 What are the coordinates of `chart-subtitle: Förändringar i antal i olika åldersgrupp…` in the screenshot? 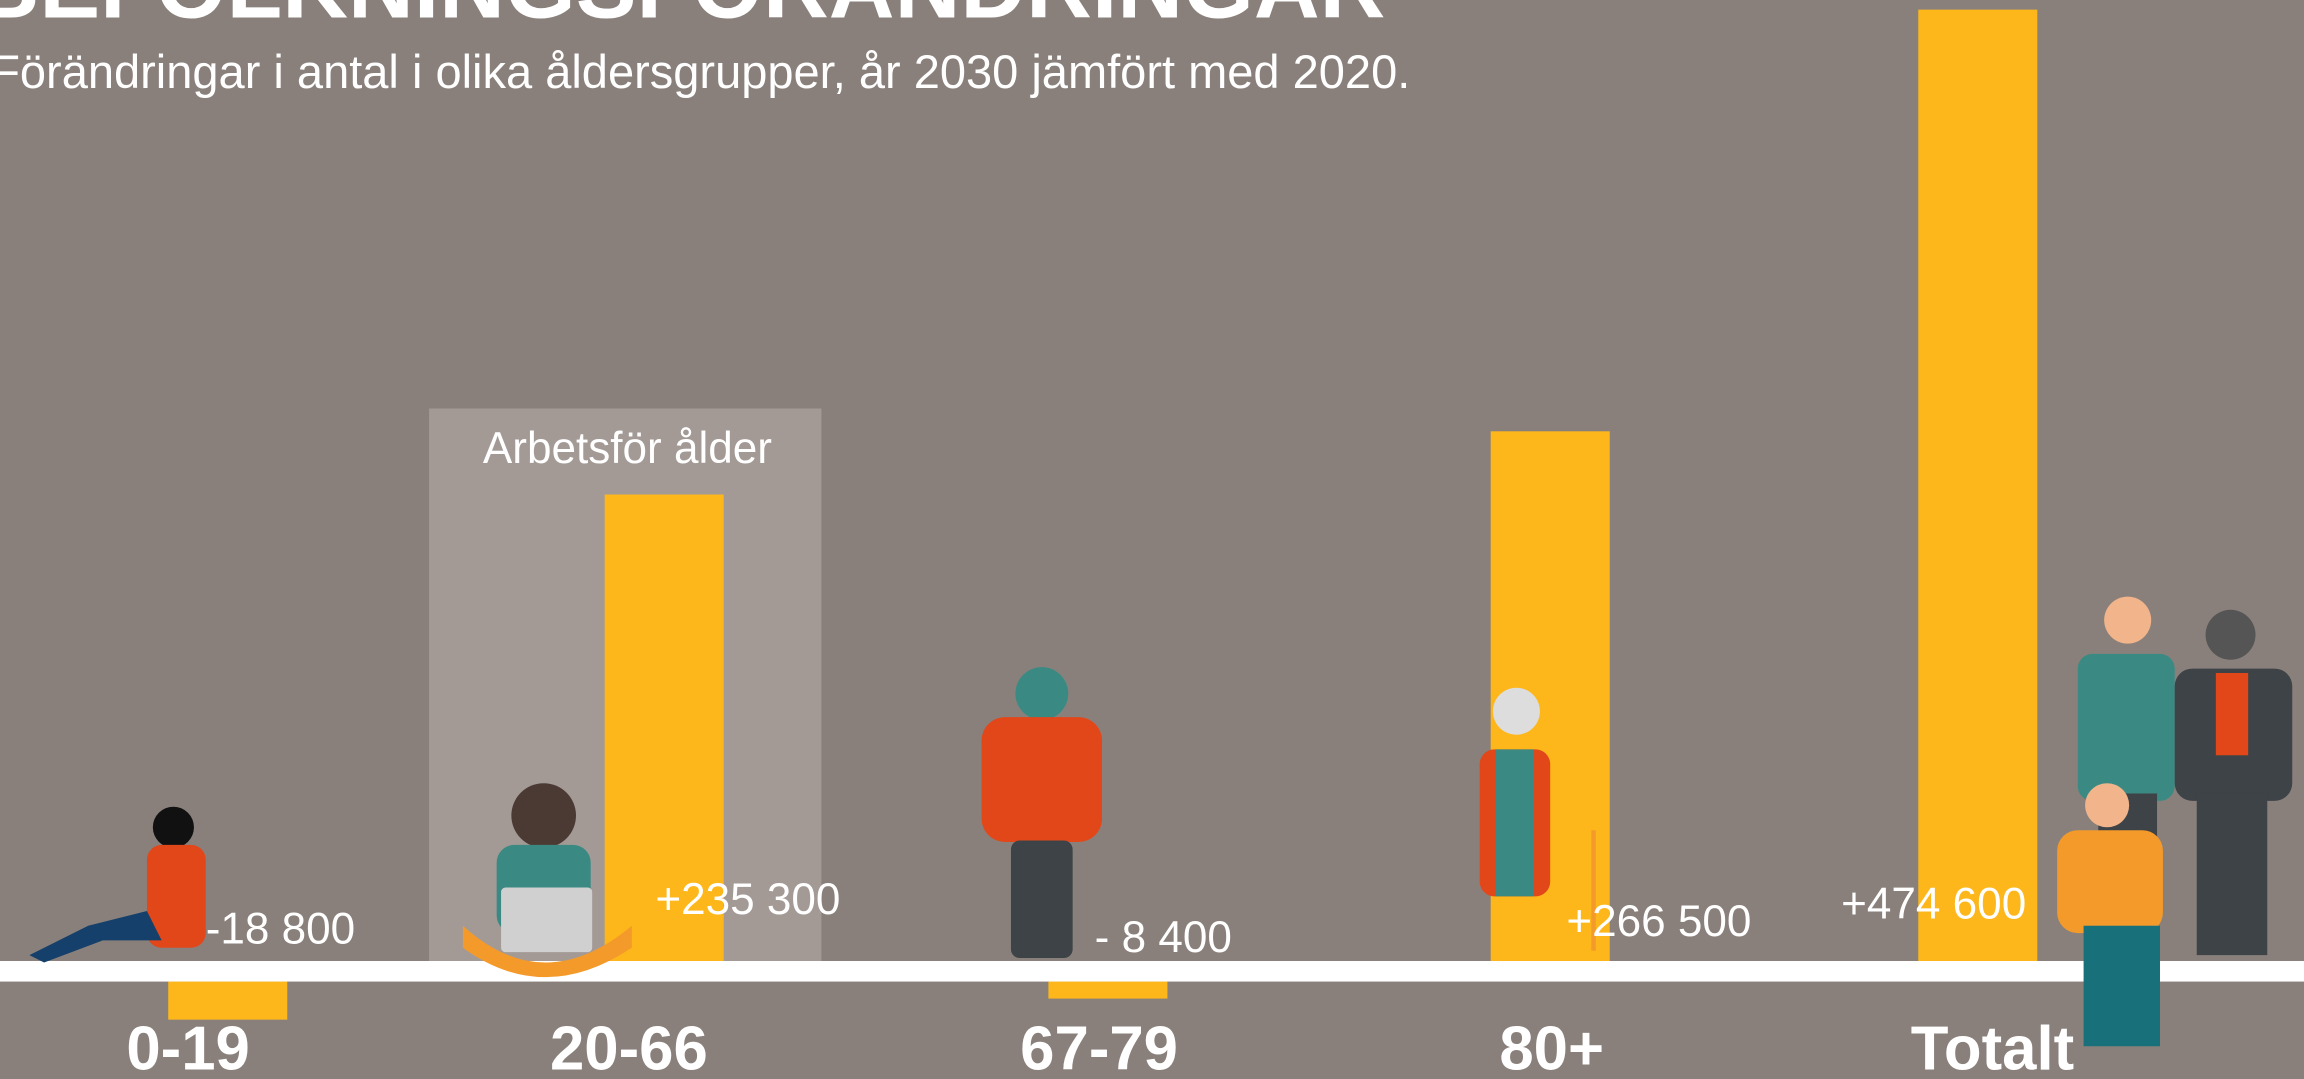 It's located at (705, 71).